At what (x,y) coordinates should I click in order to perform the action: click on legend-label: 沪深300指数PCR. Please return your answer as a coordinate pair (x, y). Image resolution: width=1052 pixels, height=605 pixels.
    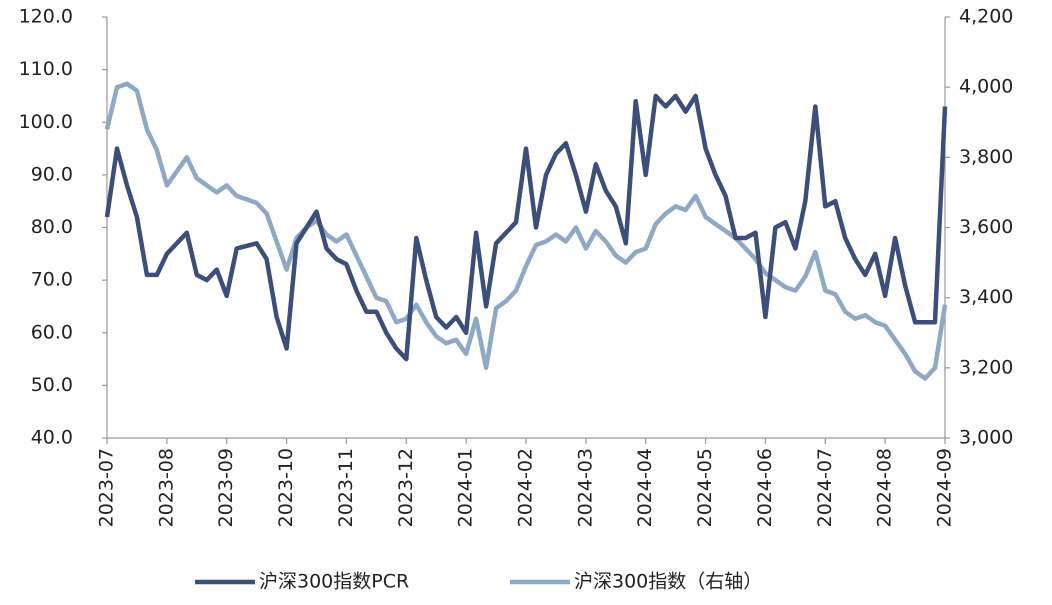
    Looking at the image, I should click on (334, 582).